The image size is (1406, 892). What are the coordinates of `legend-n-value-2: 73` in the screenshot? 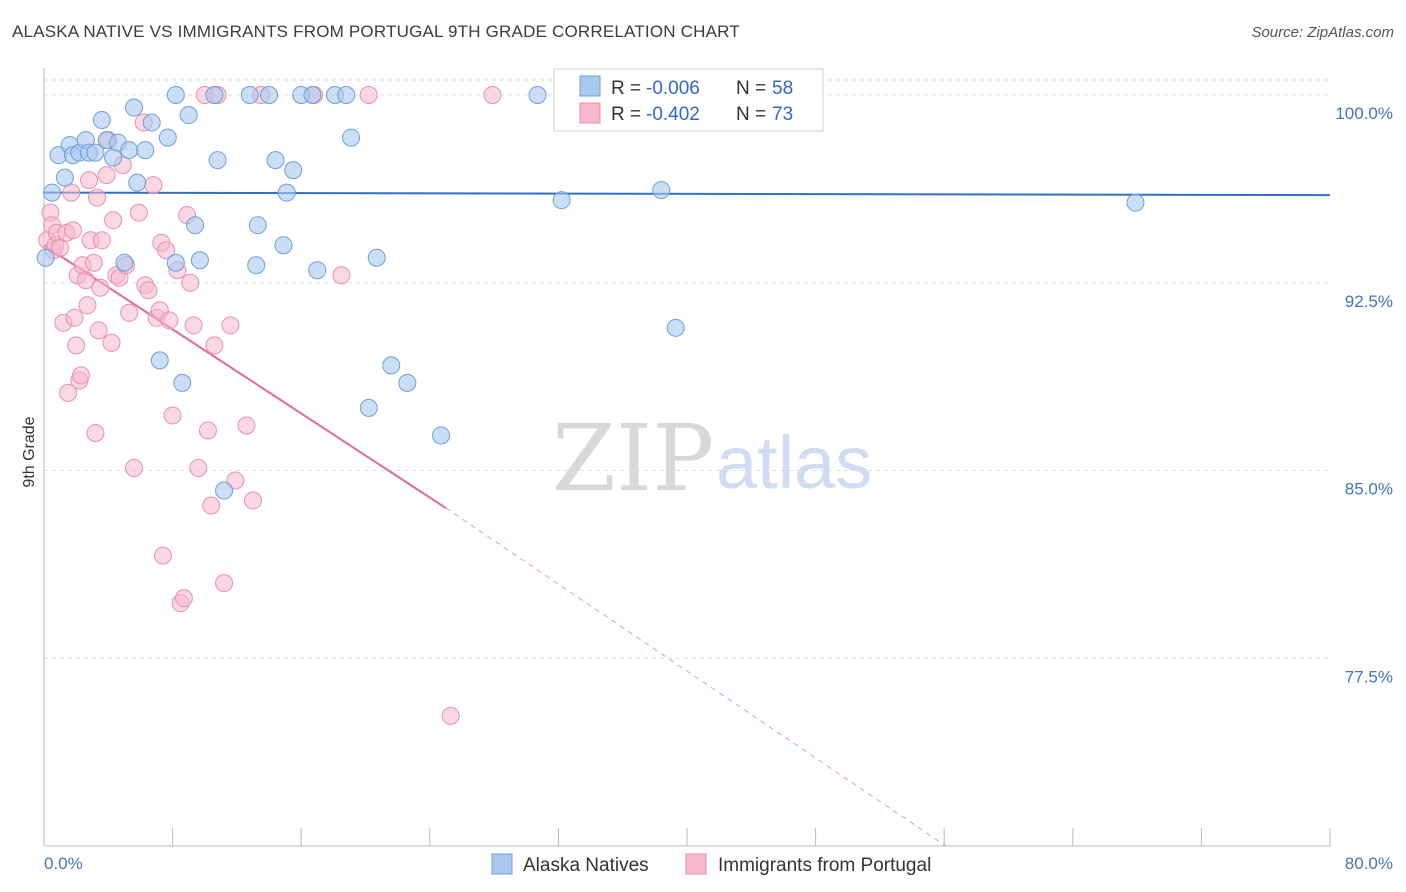 It's located at (782, 114).